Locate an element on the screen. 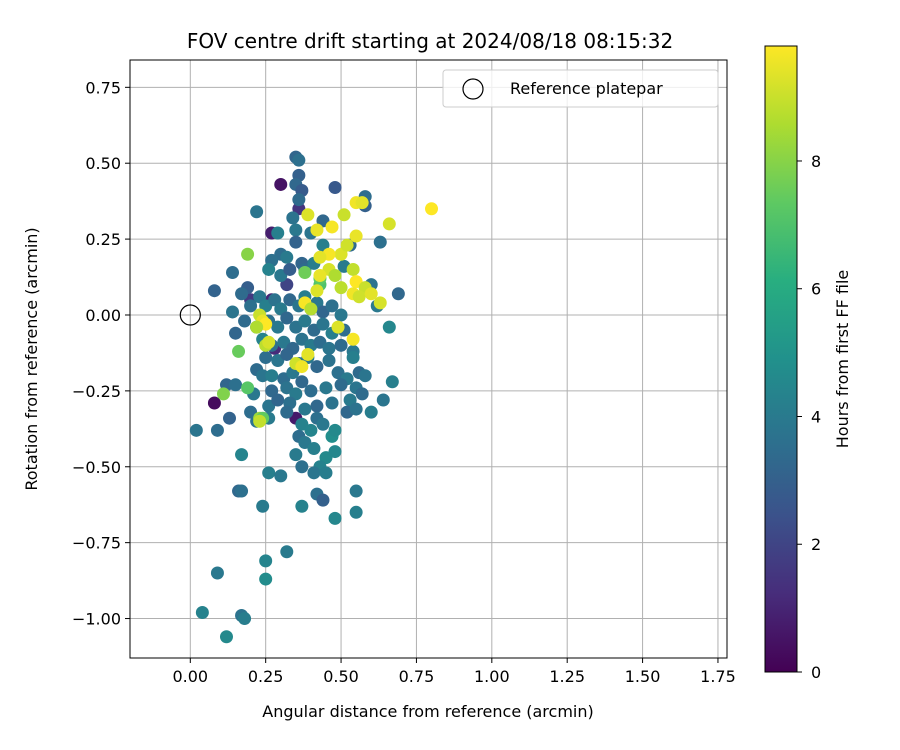  colorbar-tick-label: 0 is located at coordinates (816, 672).